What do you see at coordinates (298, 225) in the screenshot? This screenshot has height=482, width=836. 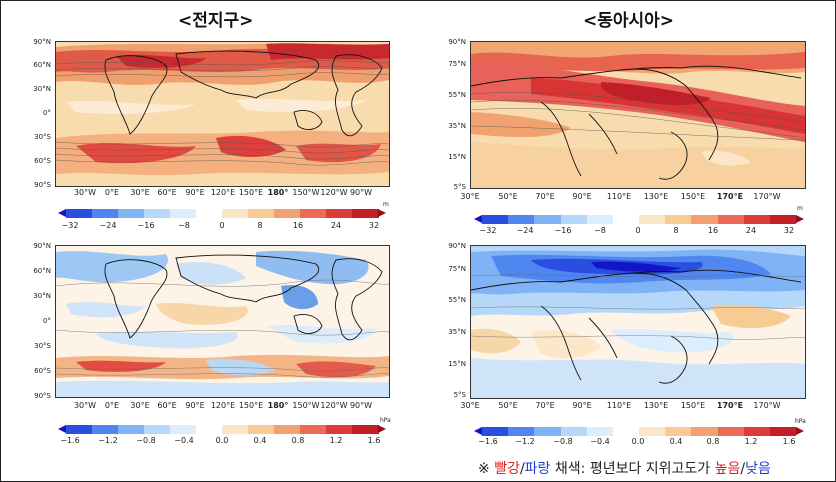 I see `colorbar-tick: 16` at bounding box center [298, 225].